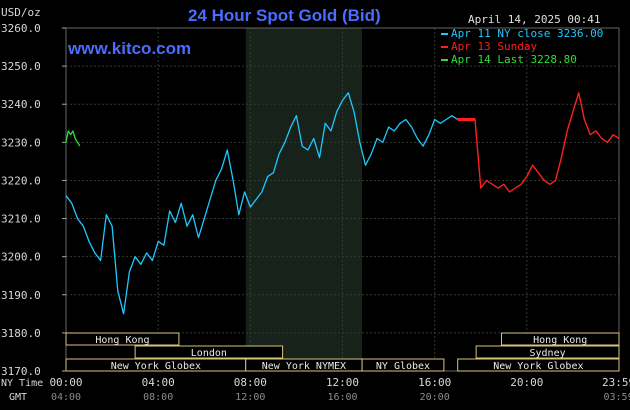  What do you see at coordinates (129, 48) in the screenshot?
I see `site-watermark: www.kitco.com` at bounding box center [129, 48].